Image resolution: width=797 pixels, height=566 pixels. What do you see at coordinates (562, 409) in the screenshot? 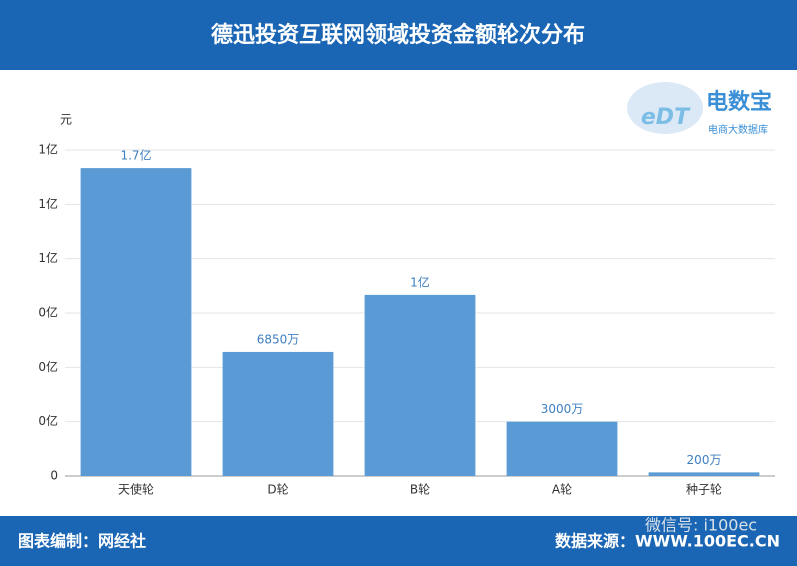
I see `value-label: 3000万` at bounding box center [562, 409].